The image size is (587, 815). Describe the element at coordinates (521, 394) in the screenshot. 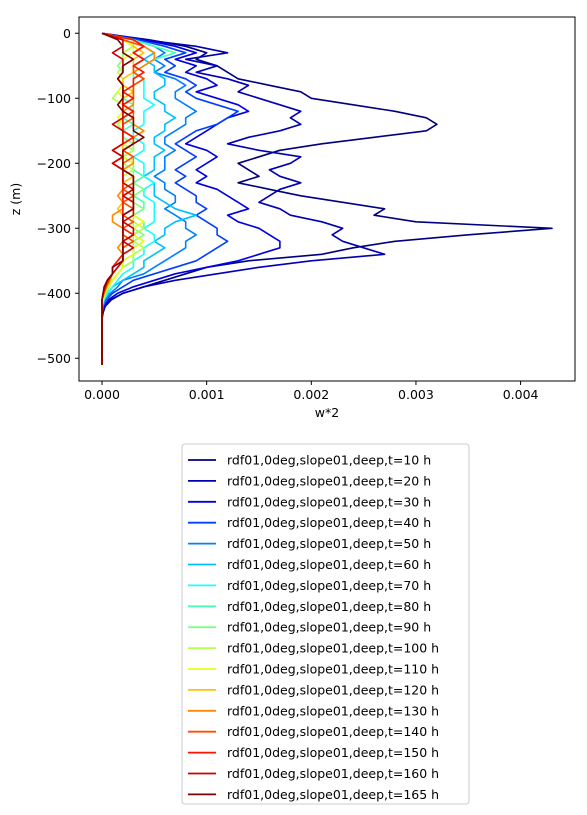

I see `x-tick-label: 0.004` at that location.